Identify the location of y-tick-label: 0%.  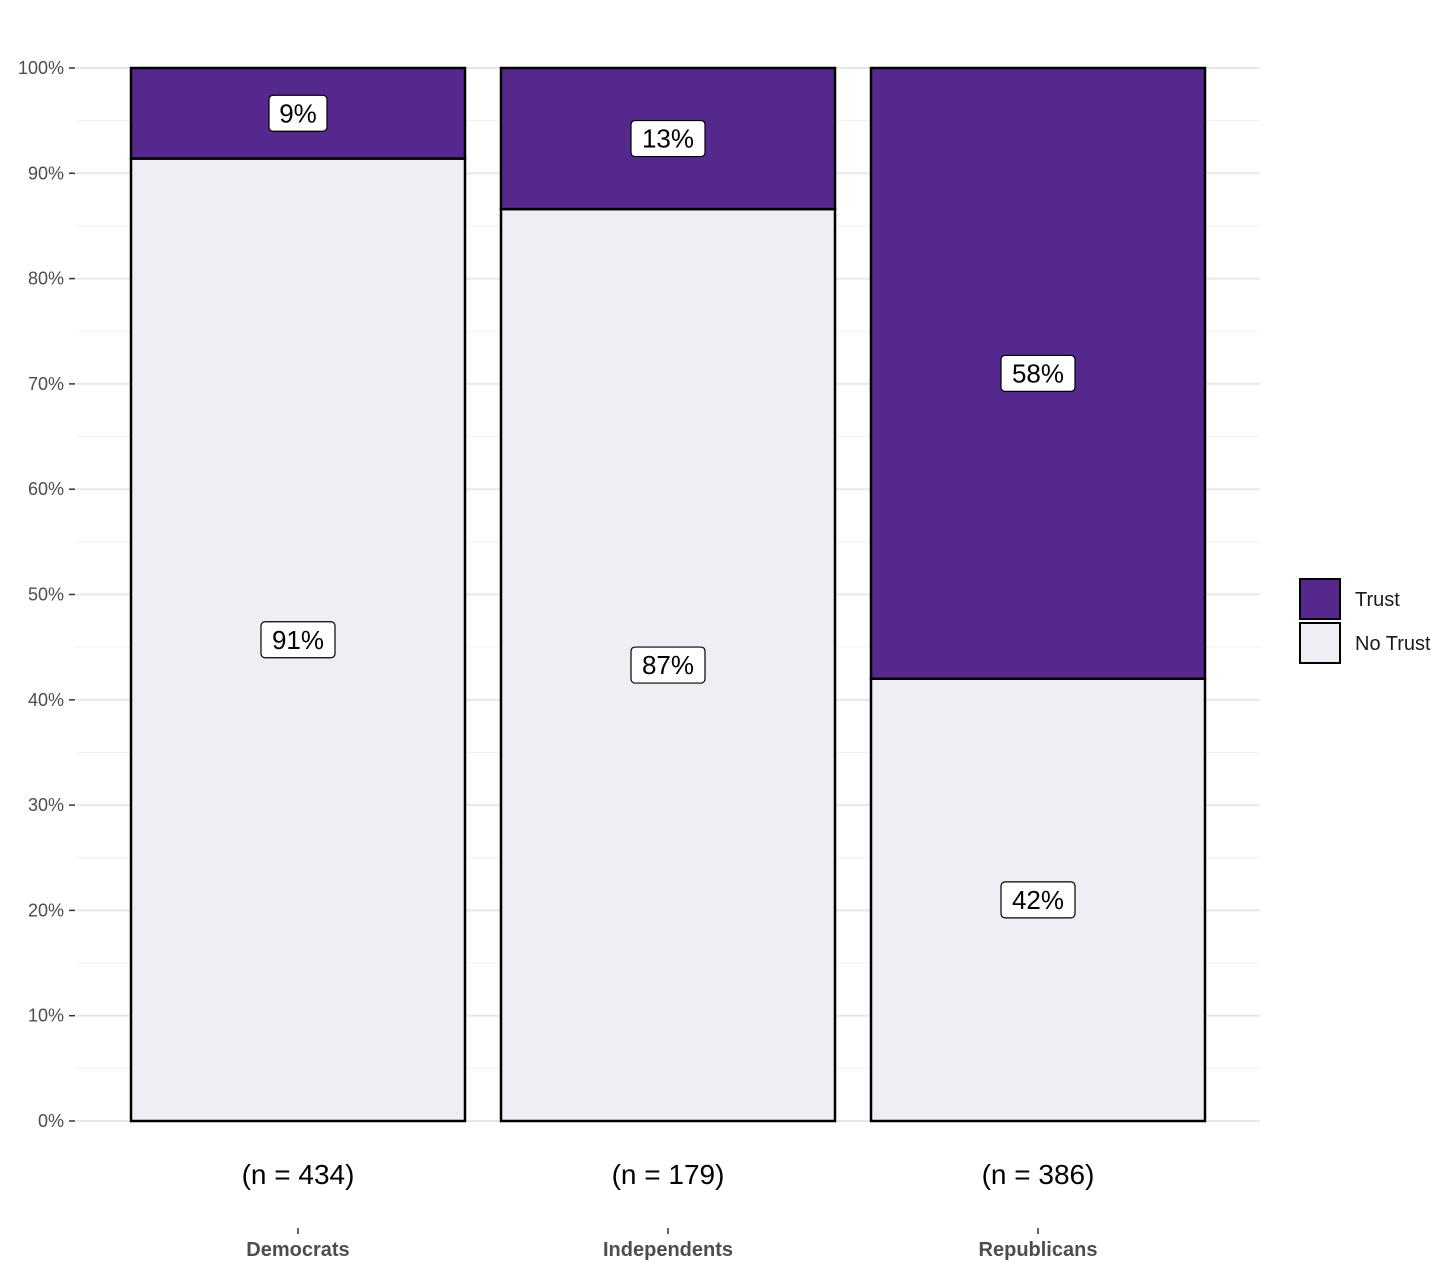
(51, 1121).